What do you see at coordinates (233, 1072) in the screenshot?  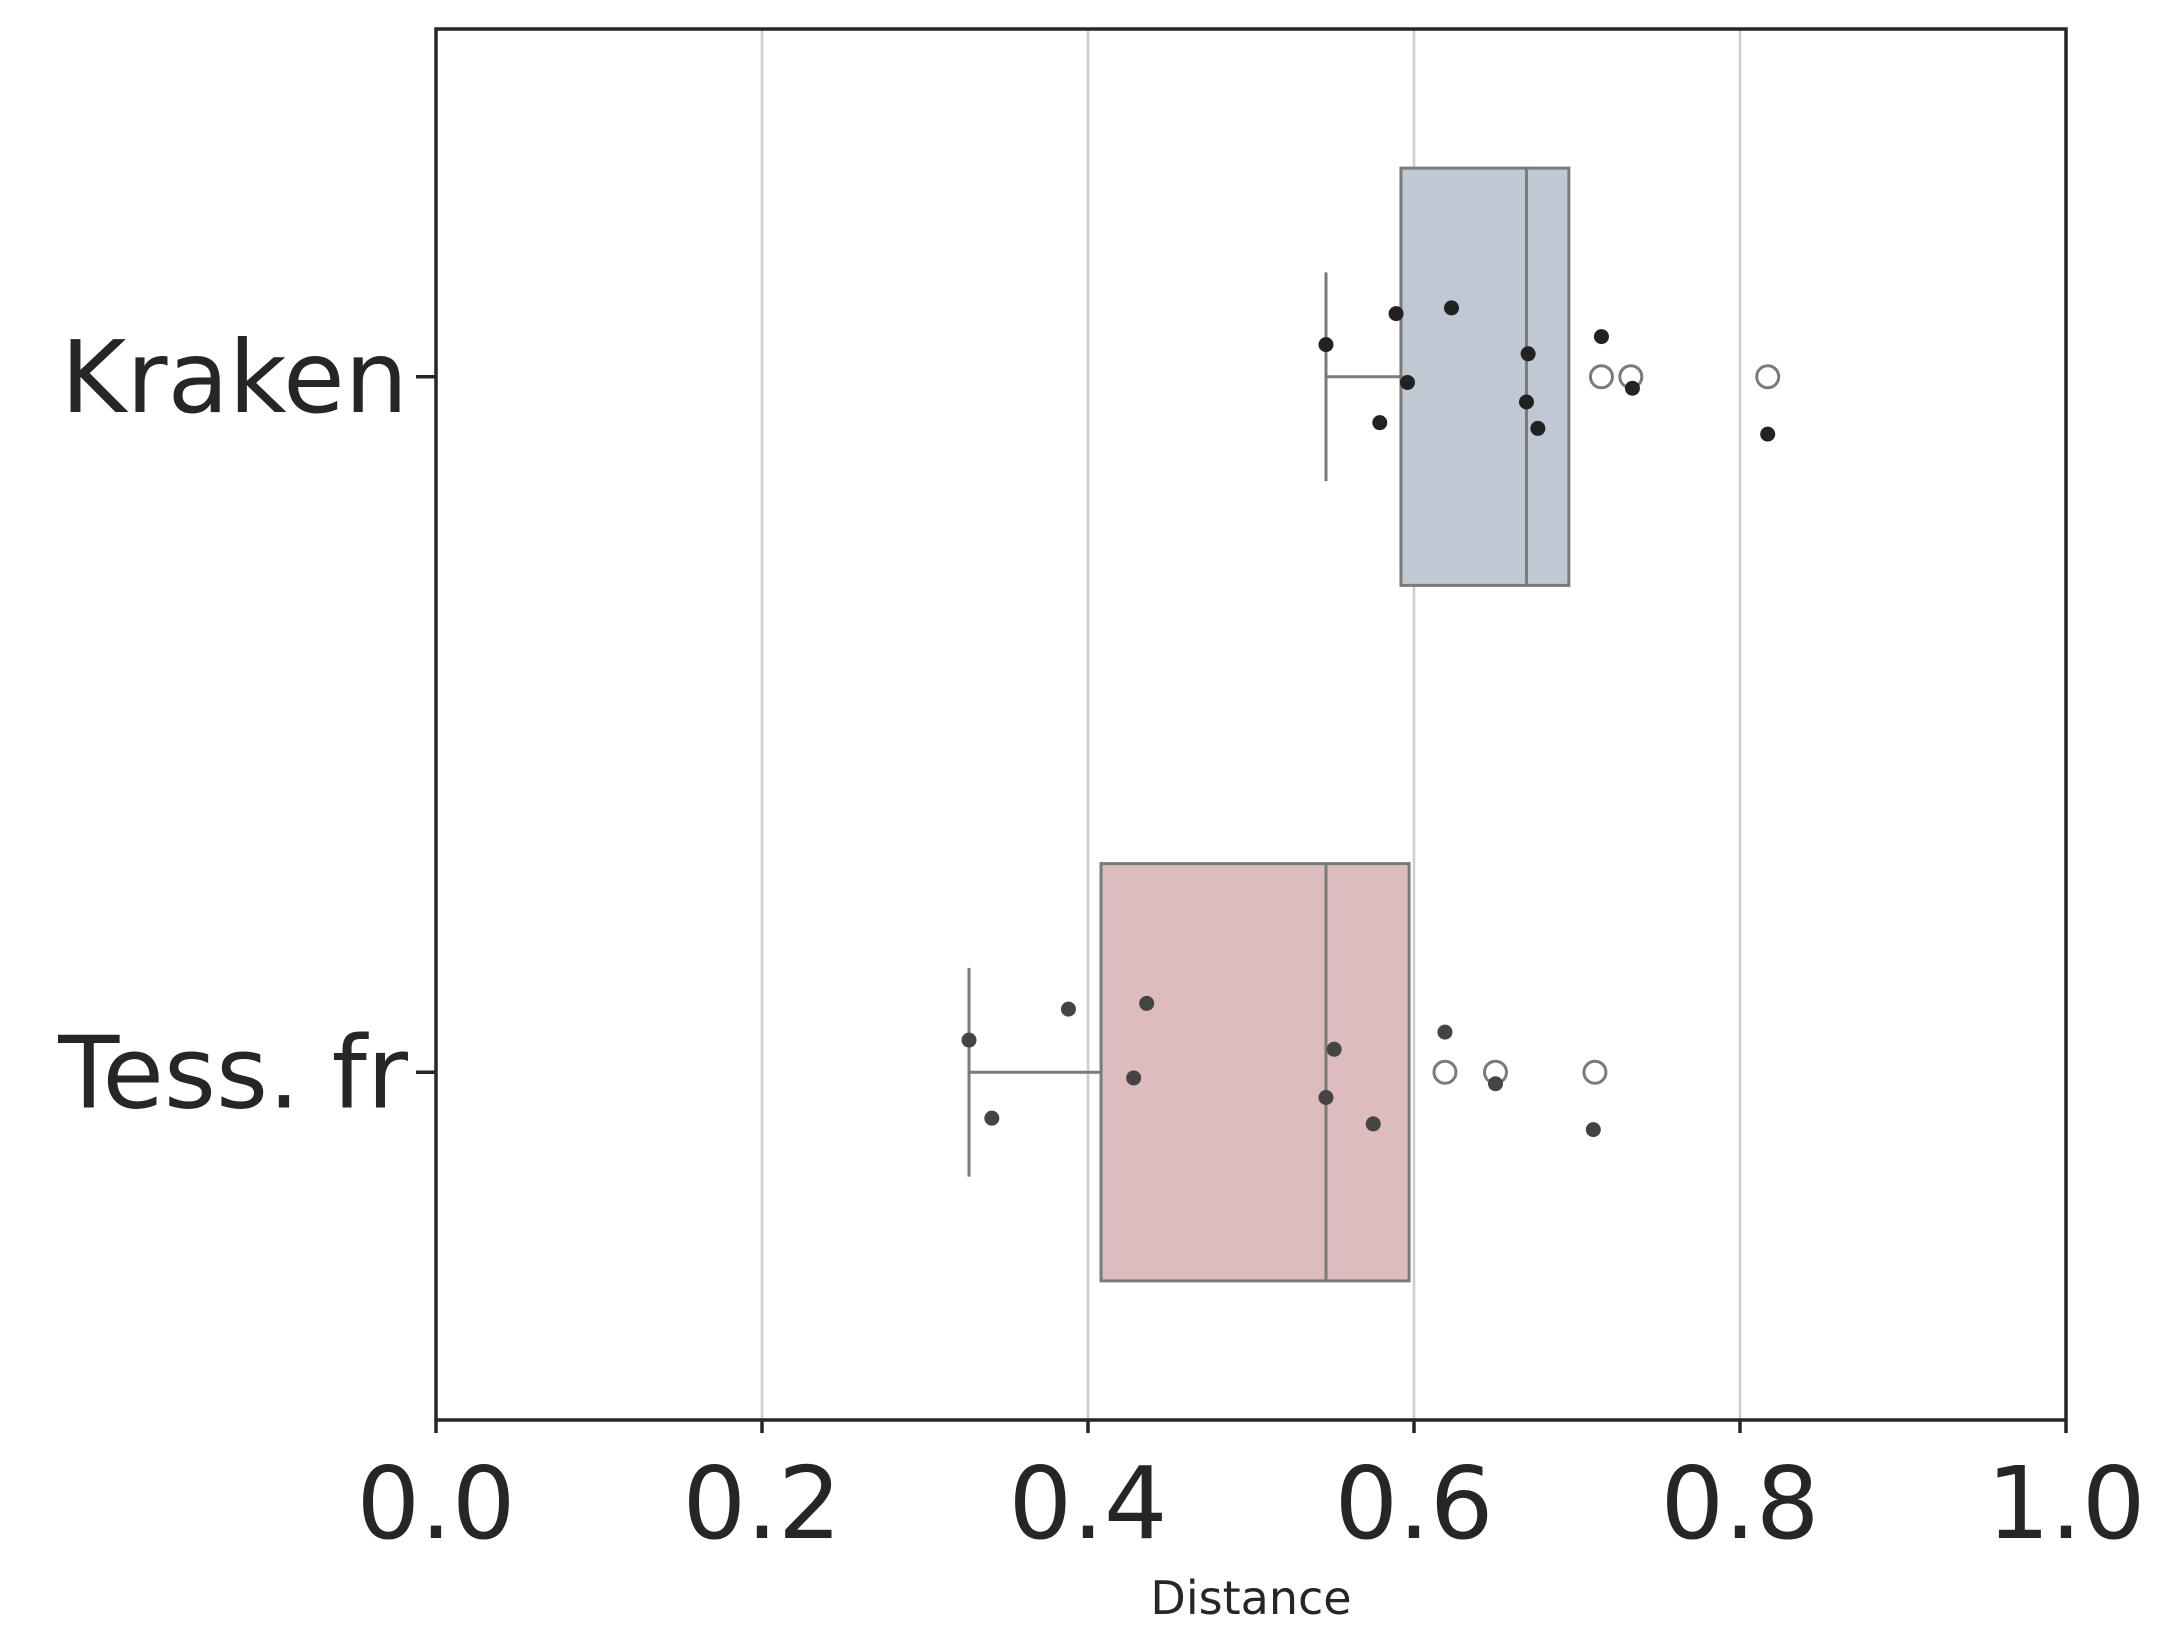 I see `y-tick-label: Tess. fr` at bounding box center [233, 1072].